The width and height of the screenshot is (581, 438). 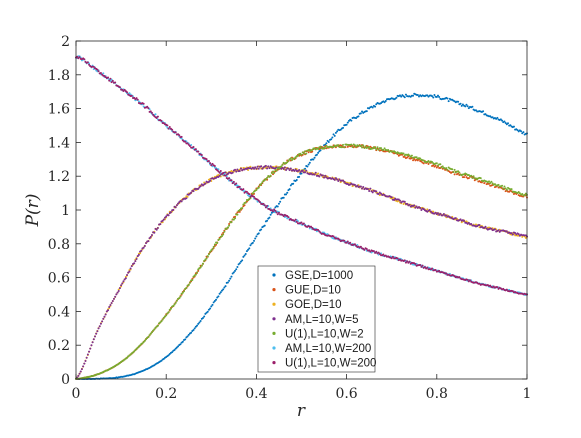 What do you see at coordinates (59, 346) in the screenshot?
I see `y-tick-label: 0.2` at bounding box center [59, 346].